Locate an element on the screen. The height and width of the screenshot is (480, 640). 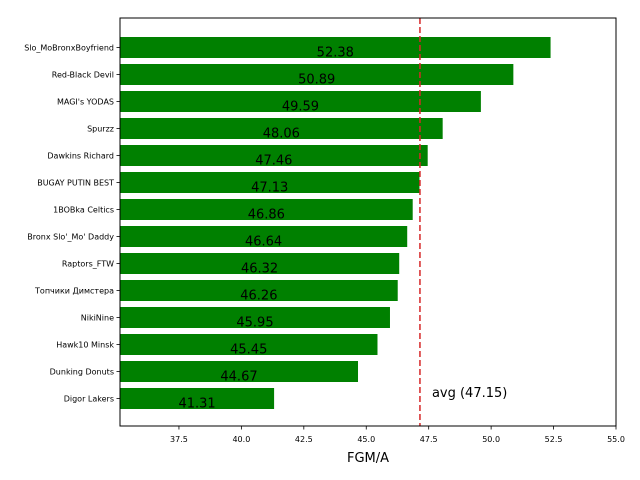
y-tick-label: Digor Lakers is located at coordinates (89, 399).